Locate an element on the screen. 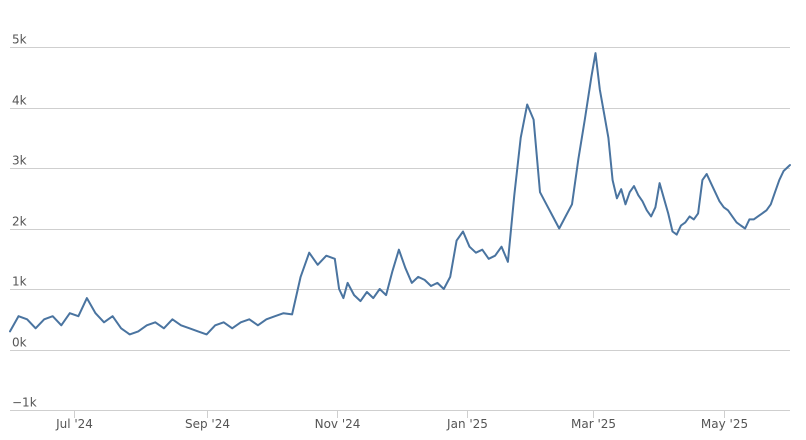  x-tick-label: Jul '24 is located at coordinates (74, 424).